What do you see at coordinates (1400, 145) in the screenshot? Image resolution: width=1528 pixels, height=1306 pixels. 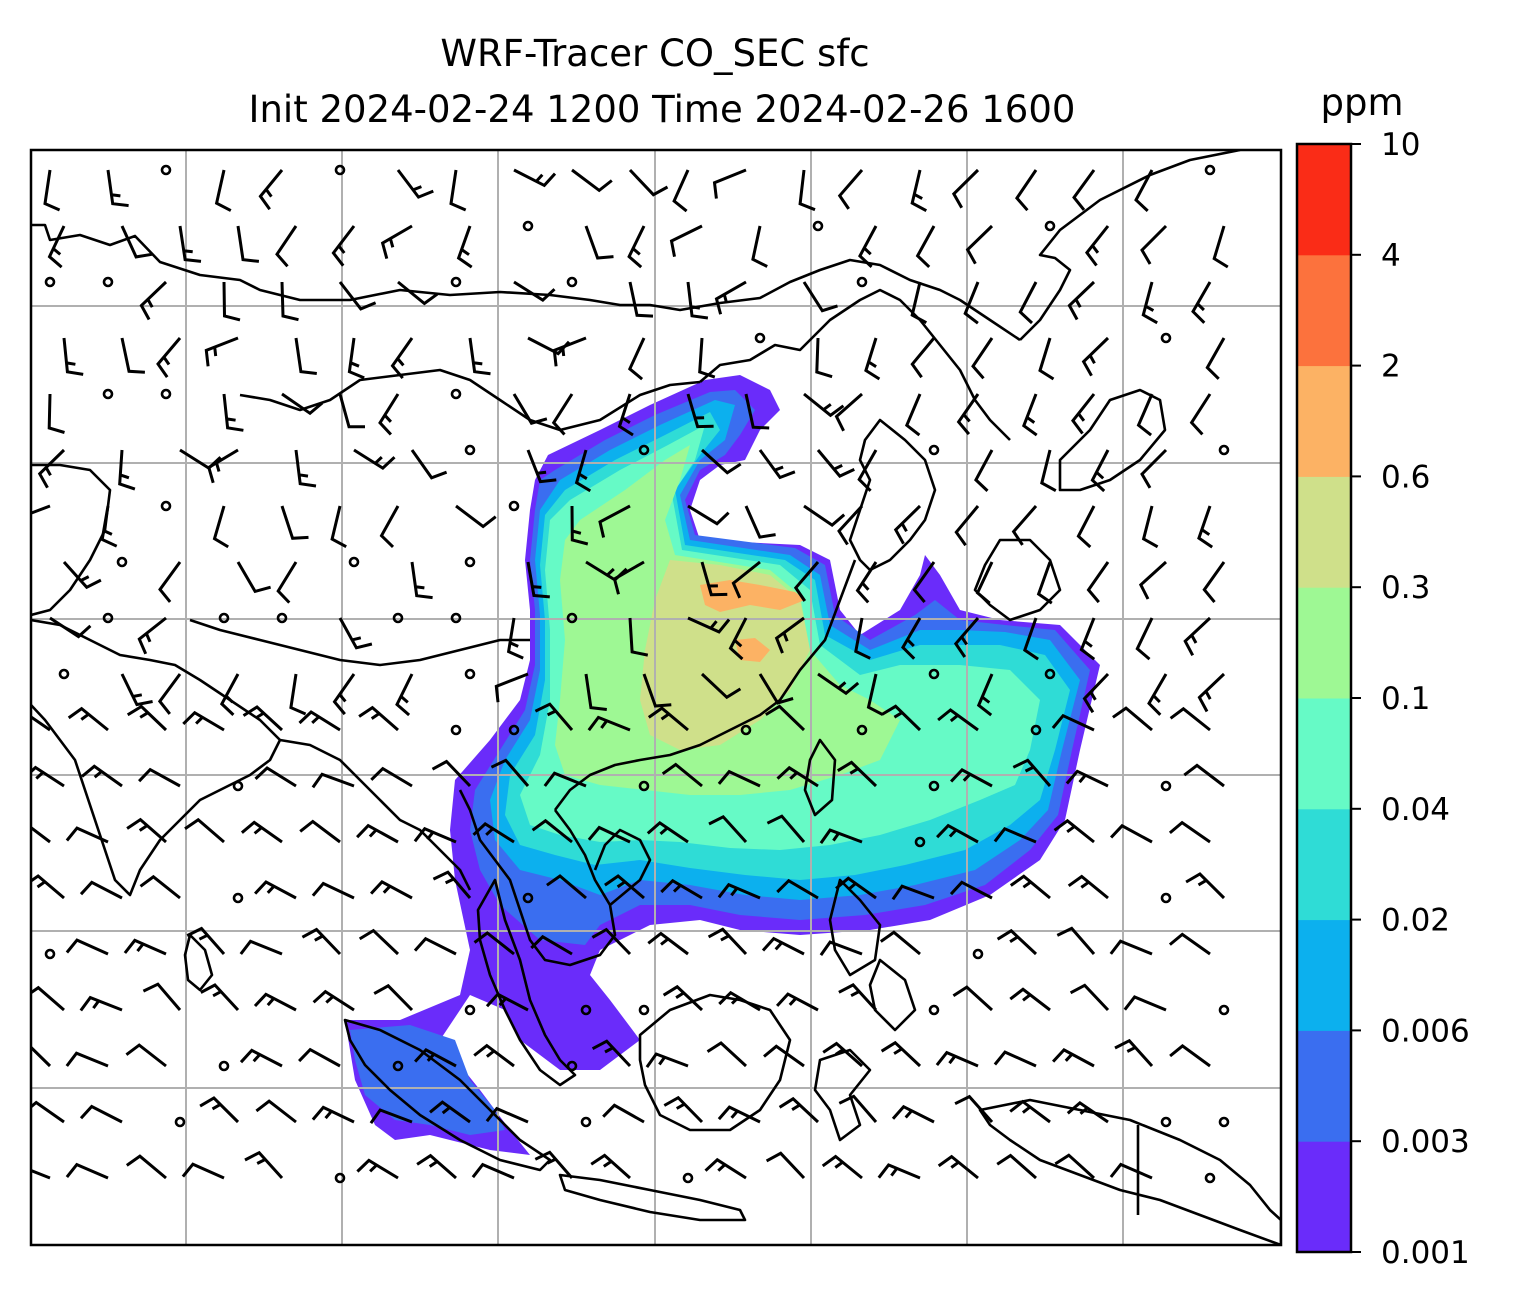 I see `colorbar-tick-label: 10` at bounding box center [1400, 145].